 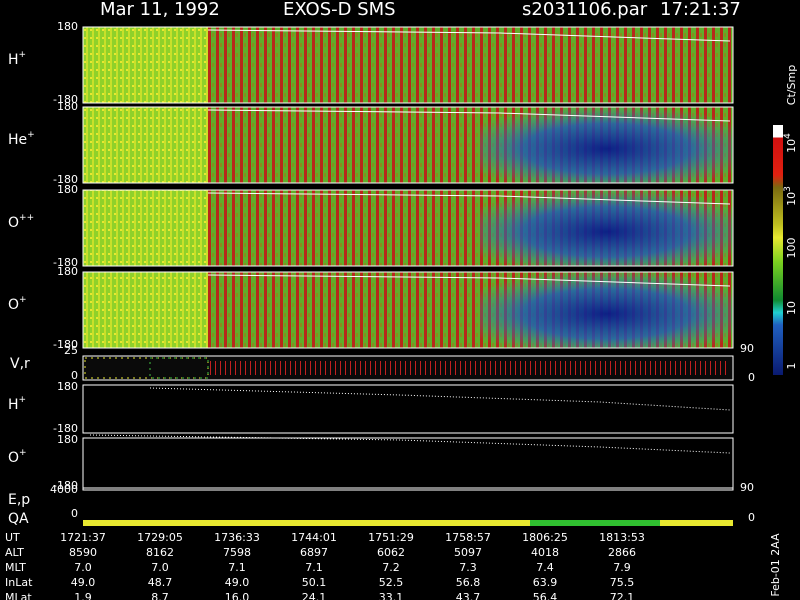 What do you see at coordinates (545, 567) in the screenshot?
I see `row-value: 7.4` at bounding box center [545, 567].